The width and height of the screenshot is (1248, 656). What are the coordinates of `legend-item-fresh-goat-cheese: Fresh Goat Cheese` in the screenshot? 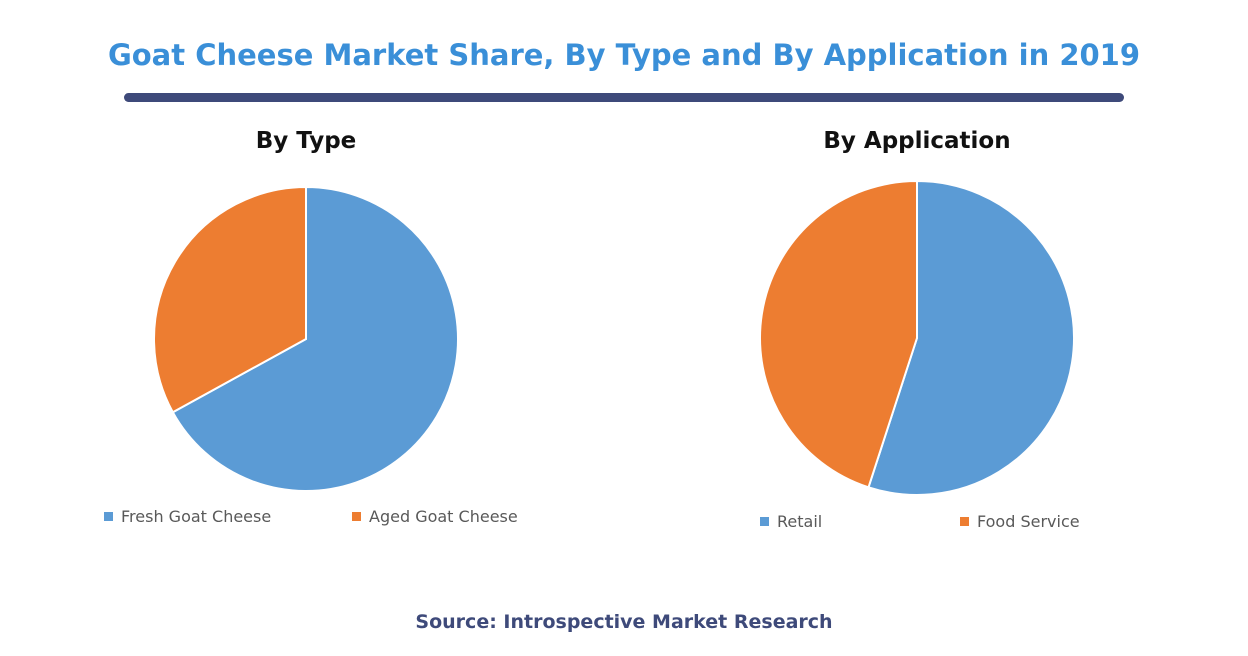 It's located at (187, 516).